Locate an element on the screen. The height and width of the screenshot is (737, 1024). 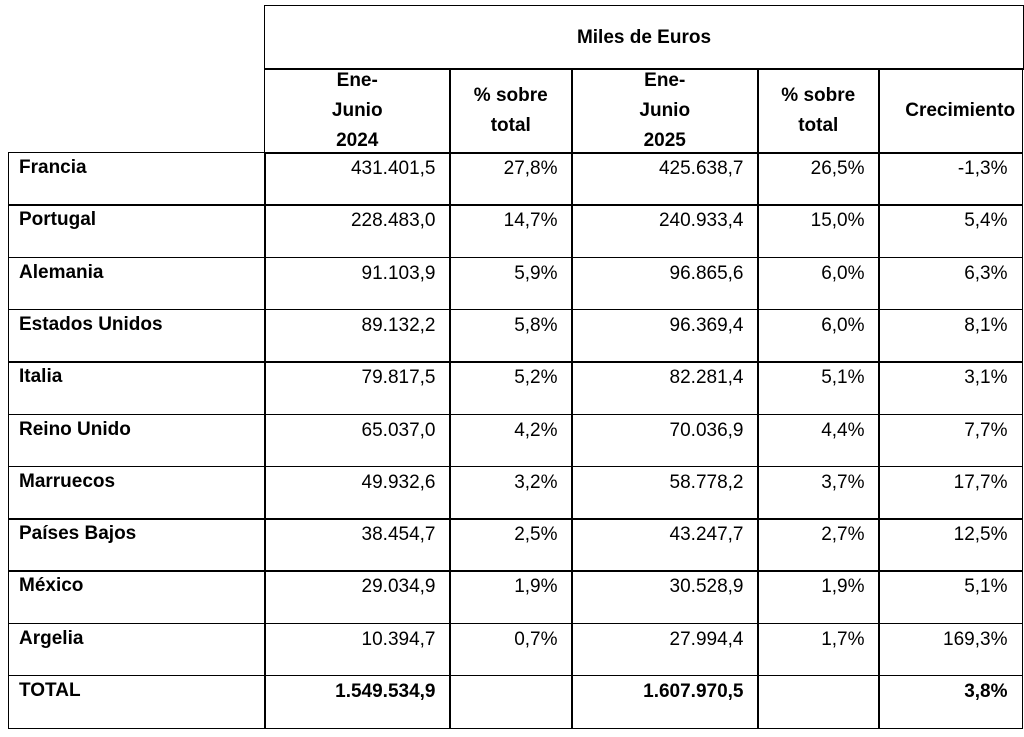
data-cell: 240.933,4 is located at coordinates (665, 231).